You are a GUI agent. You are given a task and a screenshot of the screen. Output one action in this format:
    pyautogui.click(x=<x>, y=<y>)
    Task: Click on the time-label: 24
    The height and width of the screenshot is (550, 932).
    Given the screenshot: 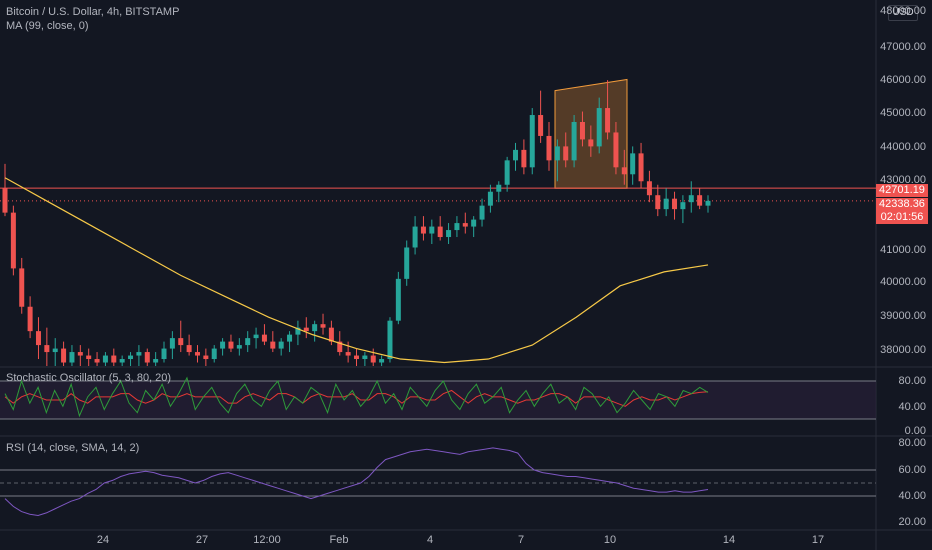 What is the action you would take?
    pyautogui.click(x=103, y=540)
    